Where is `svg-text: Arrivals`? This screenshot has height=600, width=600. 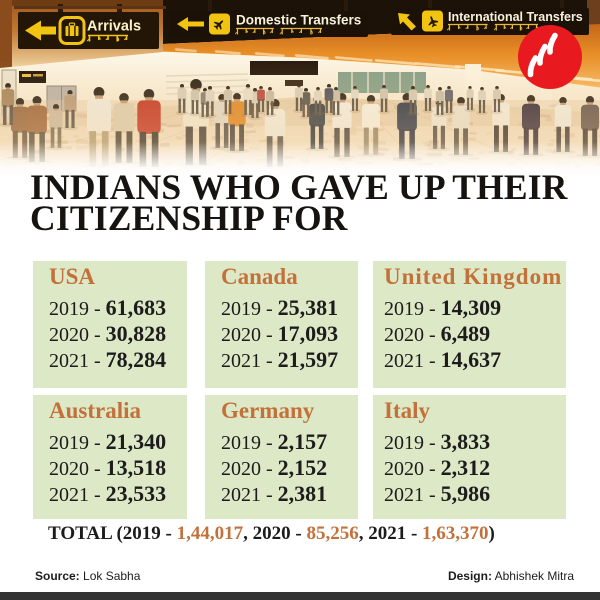 svg-text: Arrivals is located at coordinates (114, 27).